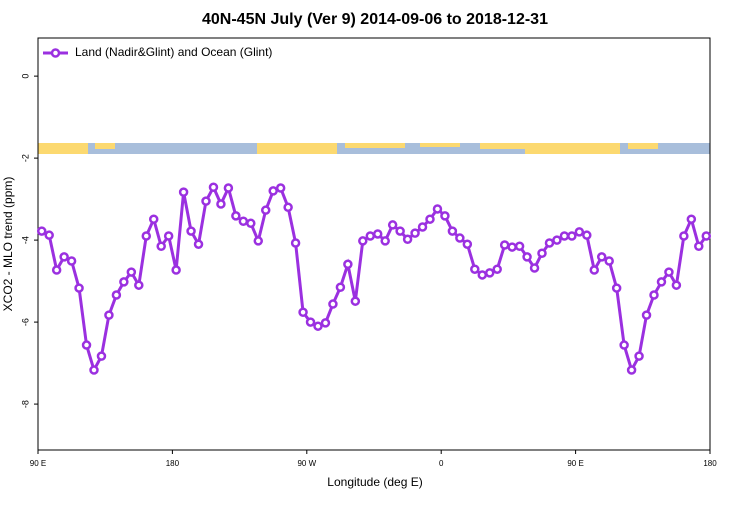  I want to click on x-axis-label: Longitude (deg E), so click(374, 482).